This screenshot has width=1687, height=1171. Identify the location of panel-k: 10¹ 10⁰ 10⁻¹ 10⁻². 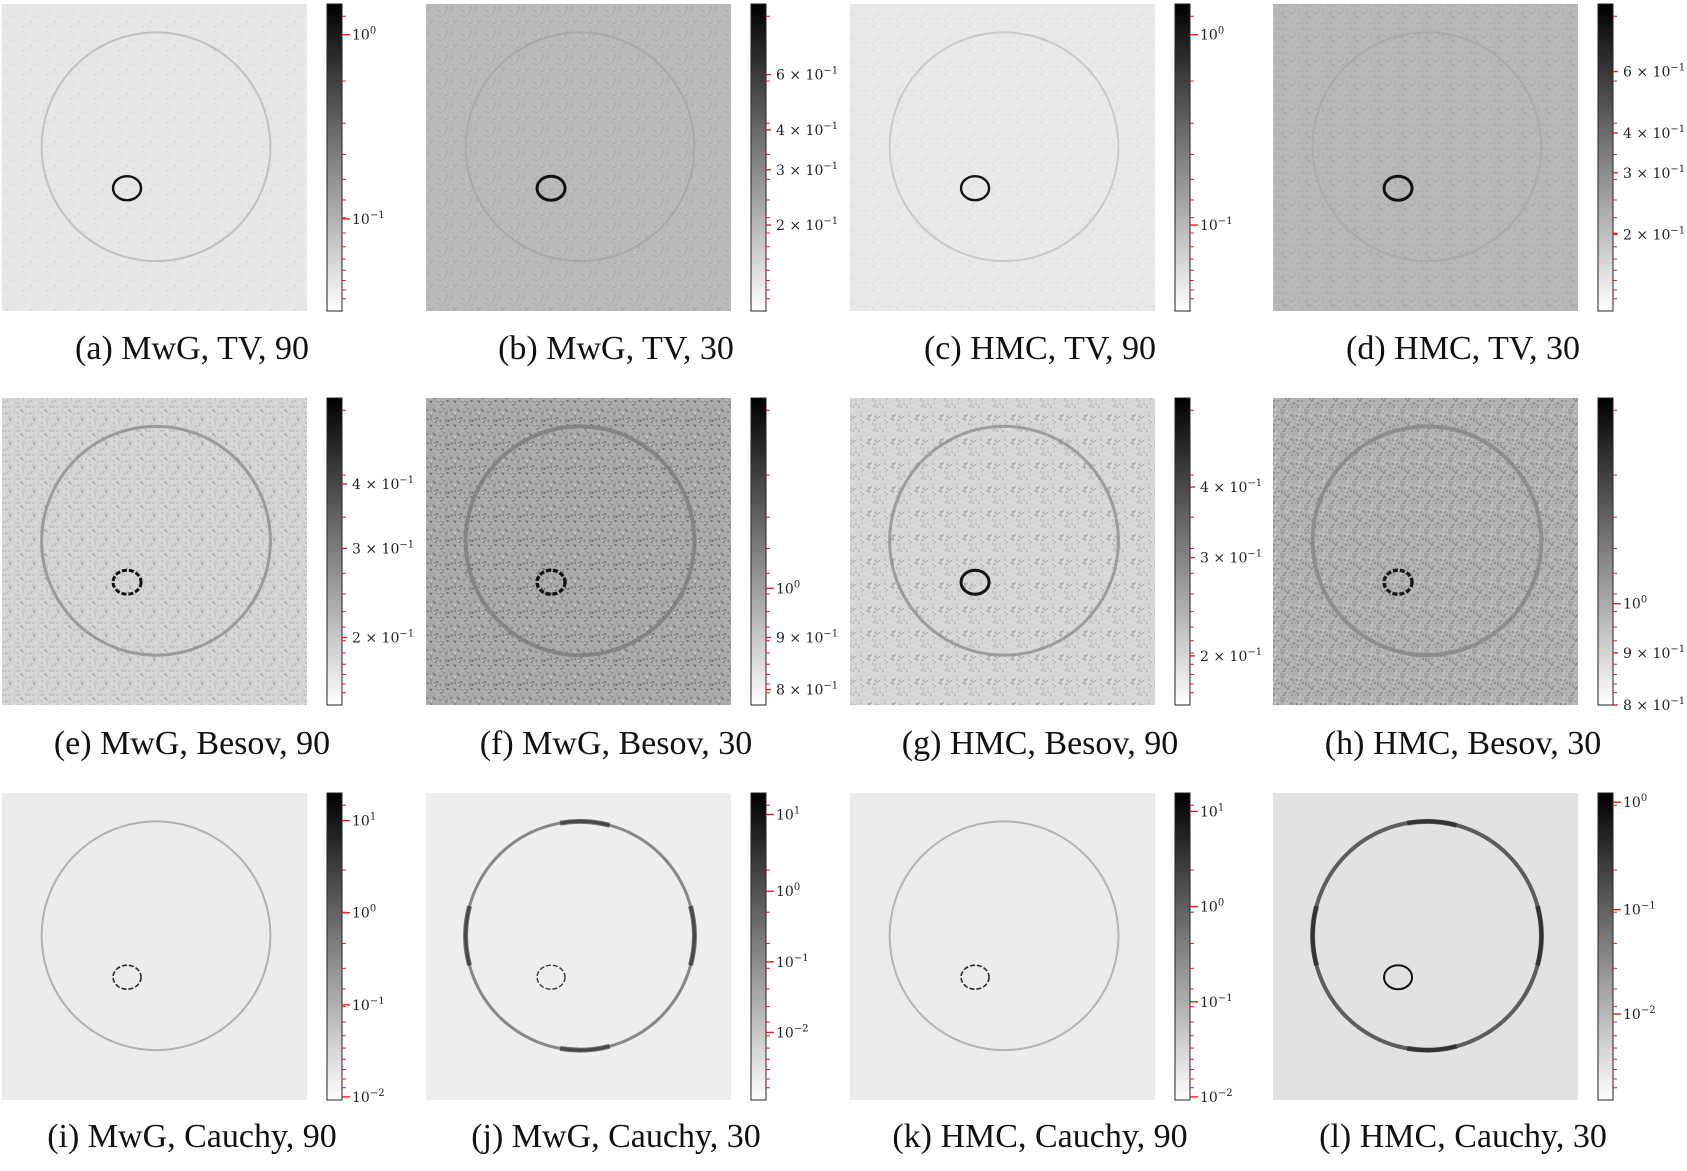
(1041, 949).